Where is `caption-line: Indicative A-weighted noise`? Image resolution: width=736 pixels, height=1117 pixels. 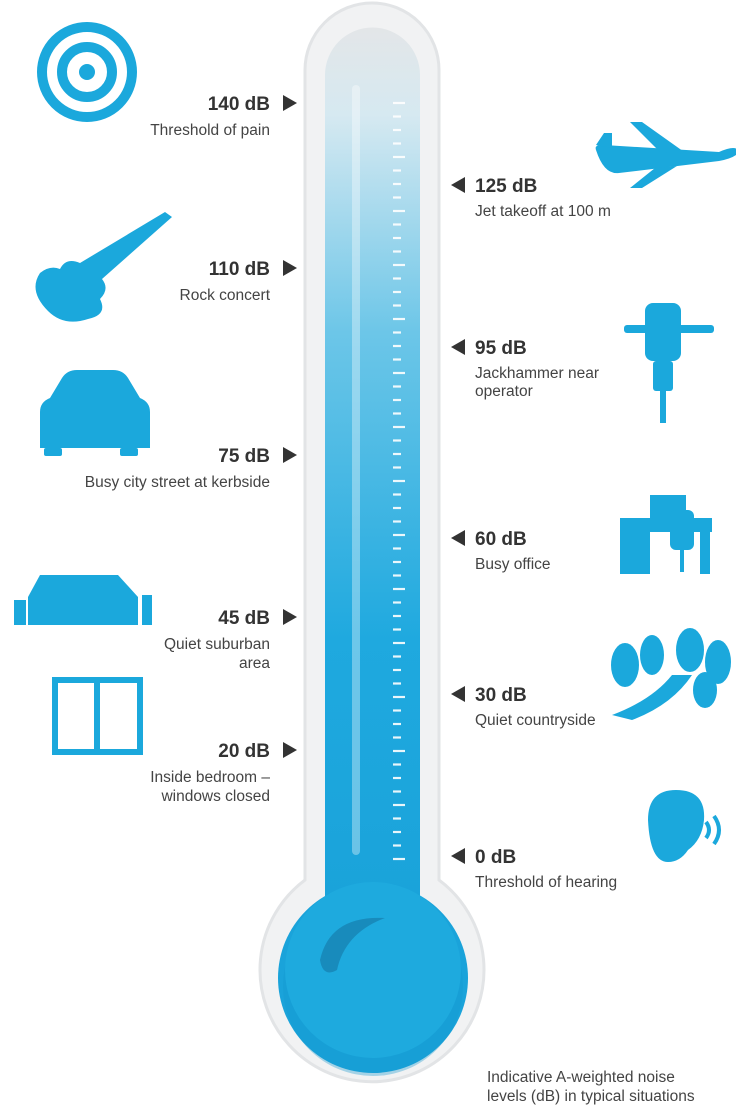 caption-line: Indicative A-weighted noise is located at coordinates (581, 1077).